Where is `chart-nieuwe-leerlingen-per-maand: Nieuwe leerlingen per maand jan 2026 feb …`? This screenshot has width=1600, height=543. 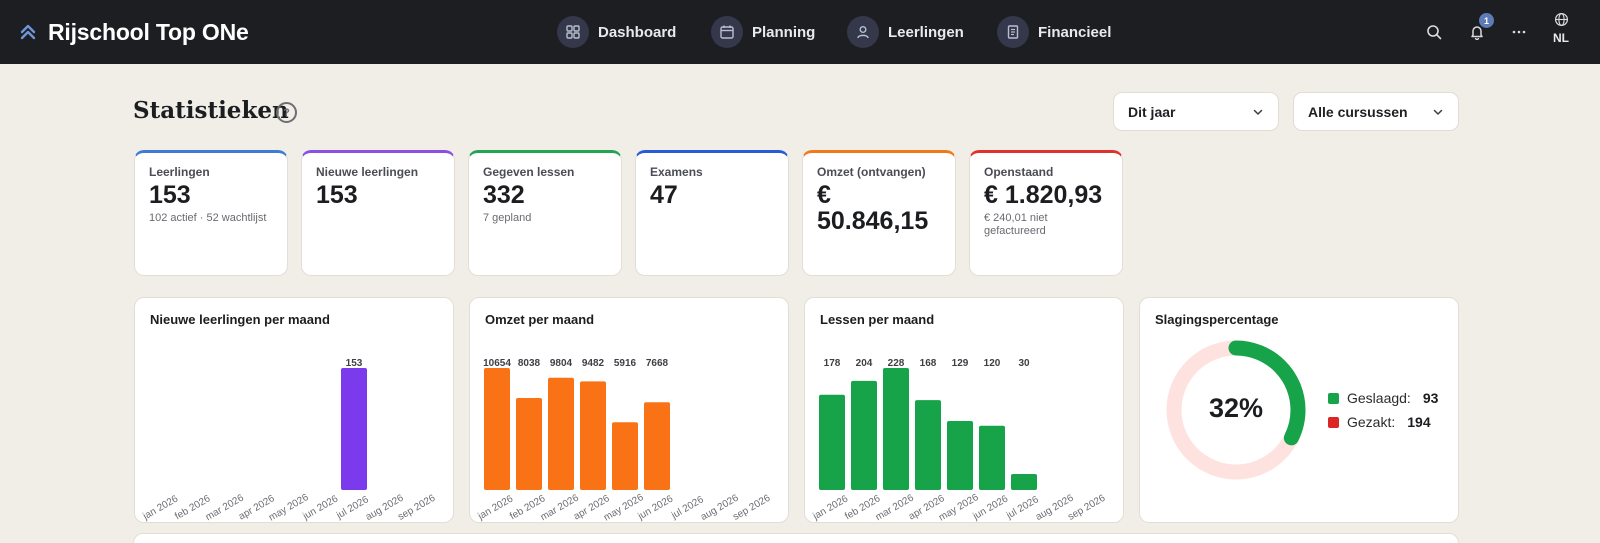 chart-nieuwe-leerlingen-per-maand: Nieuwe leerlingen per maand jan 2026 feb … is located at coordinates (294, 410).